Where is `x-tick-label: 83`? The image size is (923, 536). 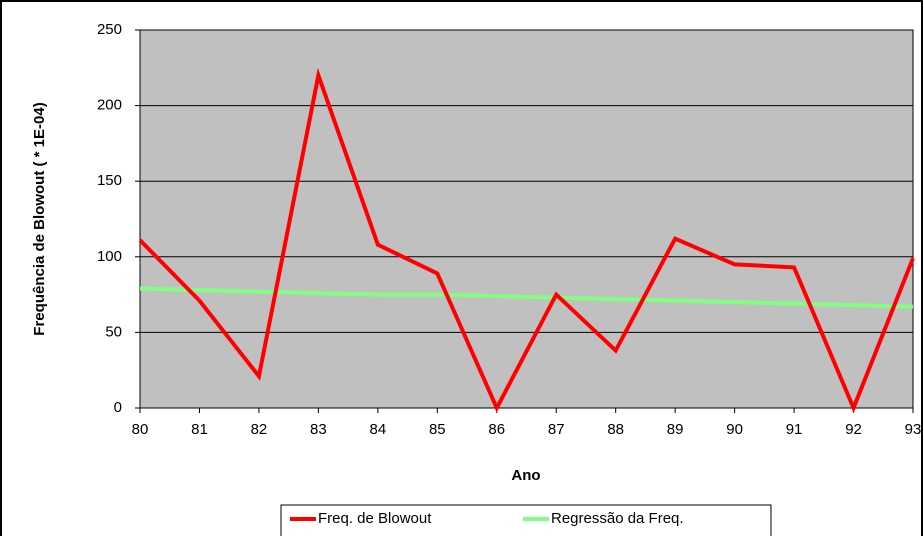
x-tick-label: 83 is located at coordinates (318, 429).